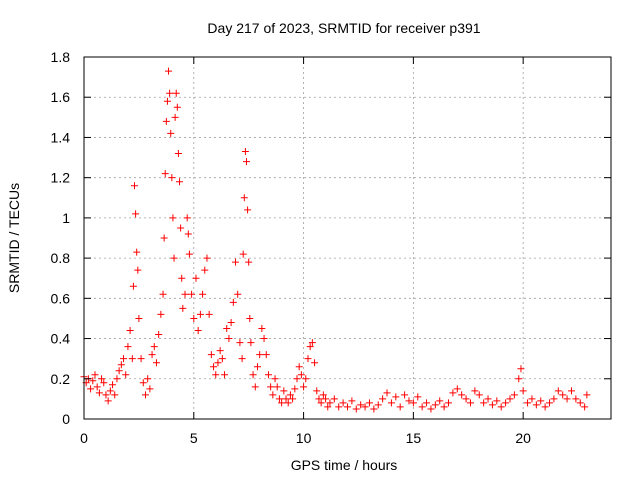 The height and width of the screenshot is (480, 640). What do you see at coordinates (194, 438) in the screenshot?
I see `x-tick-label: 5` at bounding box center [194, 438].